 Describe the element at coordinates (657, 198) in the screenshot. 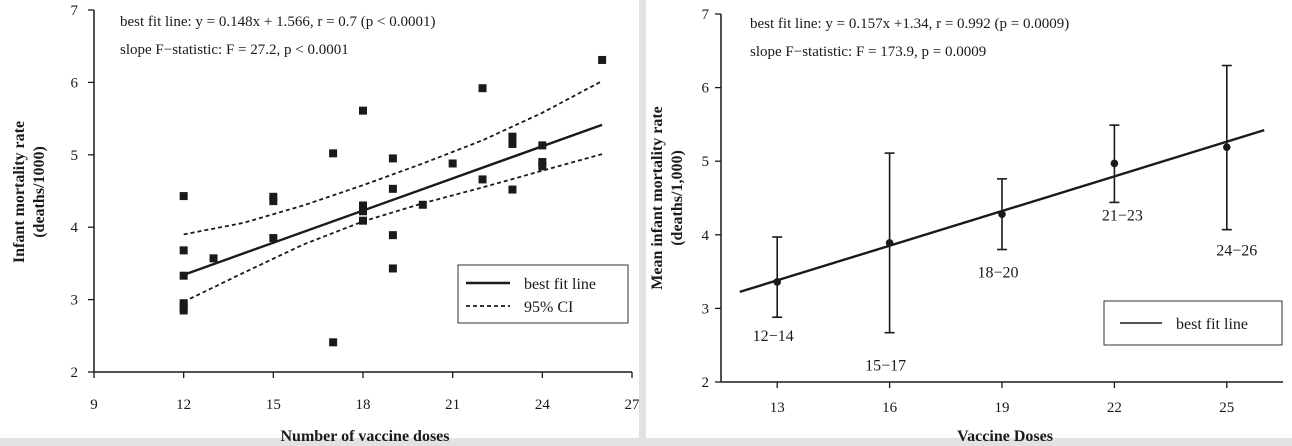

I see `y-axis-title-right: Mean infant mortality rate` at that location.